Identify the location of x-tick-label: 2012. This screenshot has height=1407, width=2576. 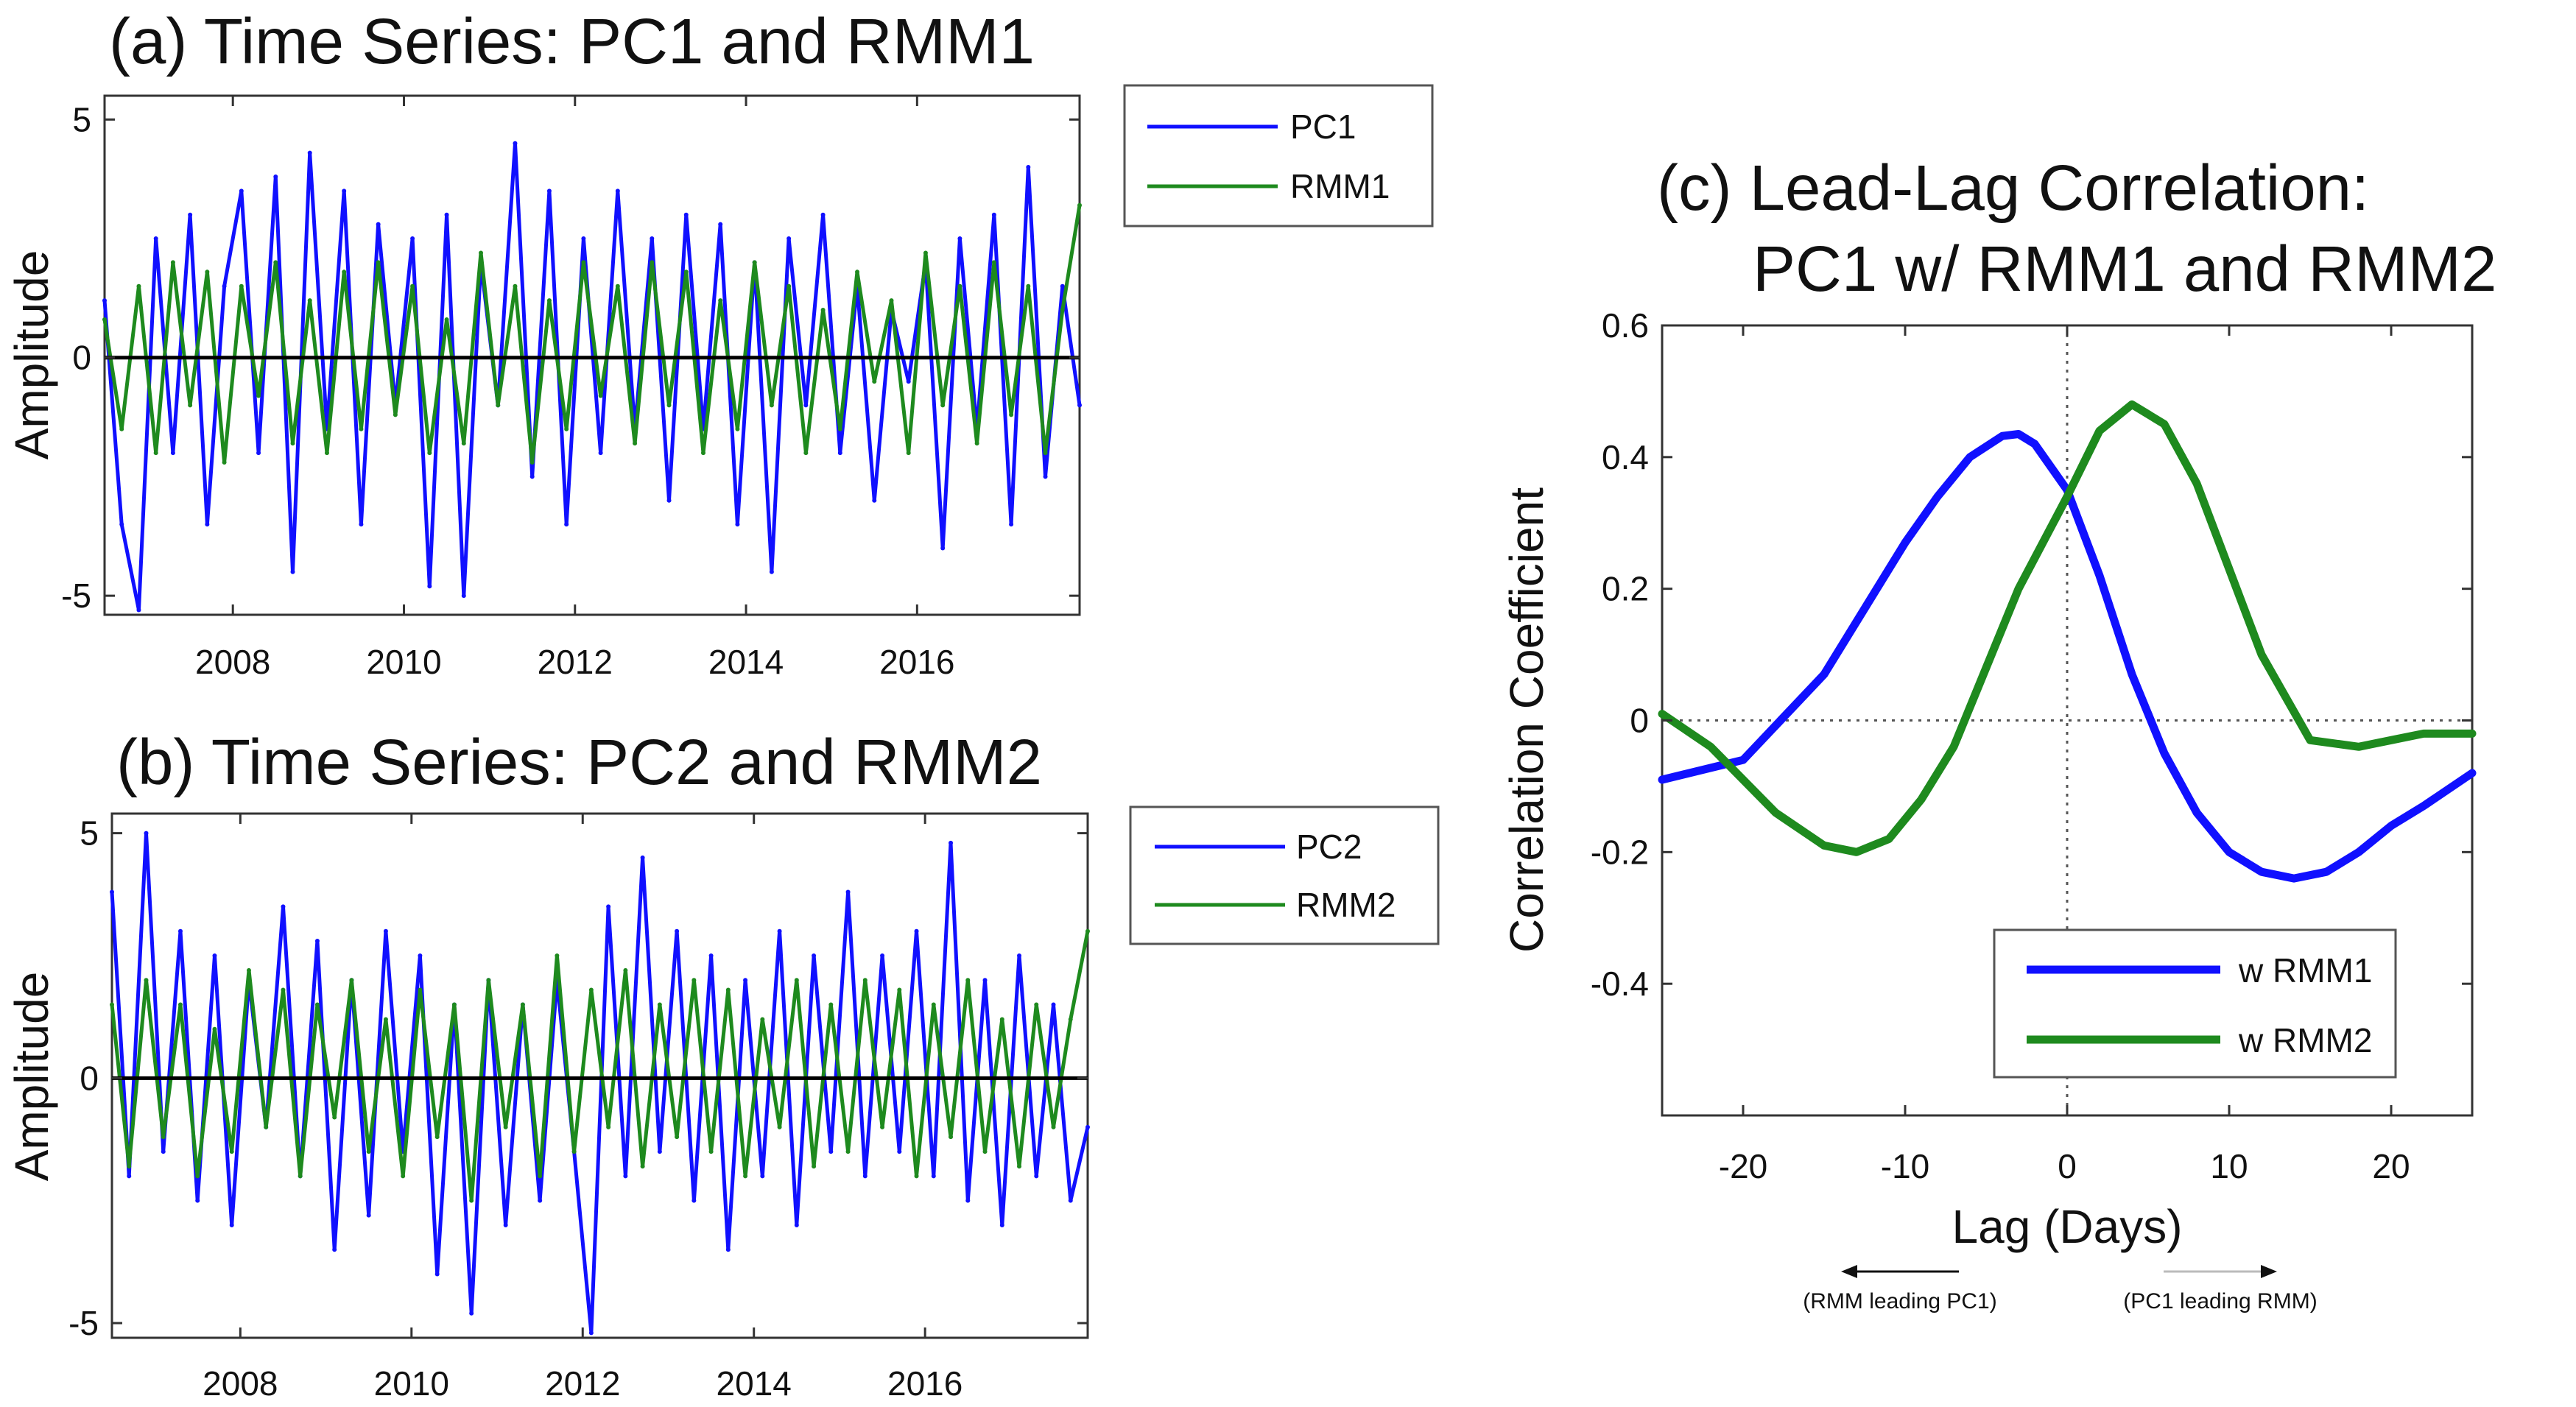
(582, 1383).